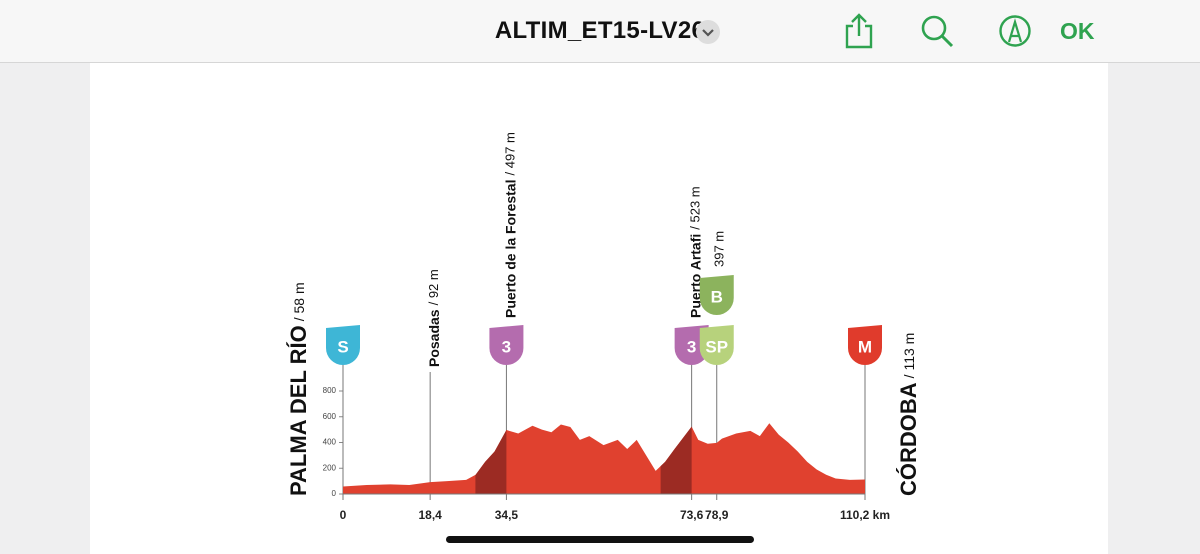  Describe the element at coordinates (298, 410) in the screenshot. I see `landmark-name: PALMA DEL RÍO` at that location.